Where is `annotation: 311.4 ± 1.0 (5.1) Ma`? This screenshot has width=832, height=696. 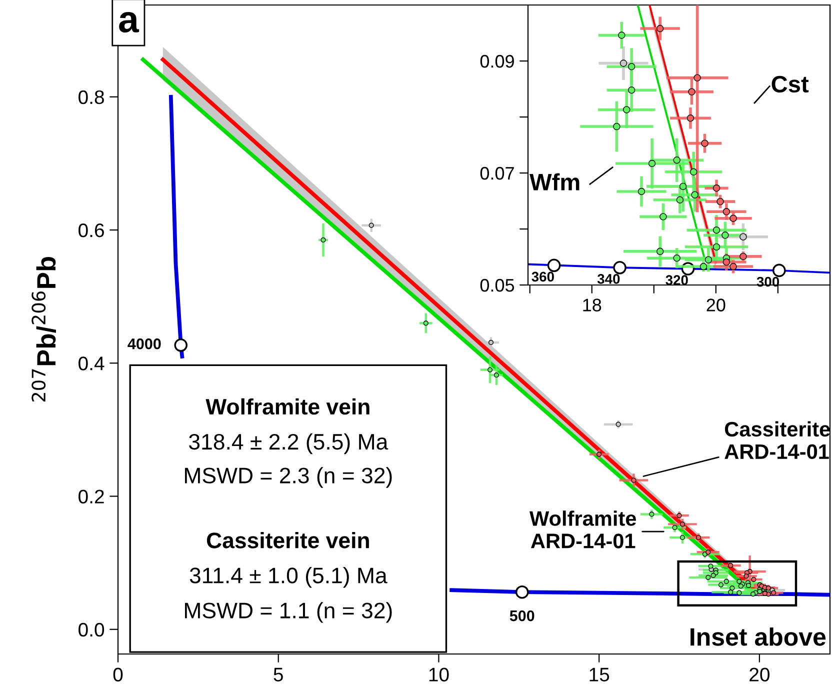
annotation: 311.4 ± 1.0 (5.1) Ma is located at coordinates (289, 577).